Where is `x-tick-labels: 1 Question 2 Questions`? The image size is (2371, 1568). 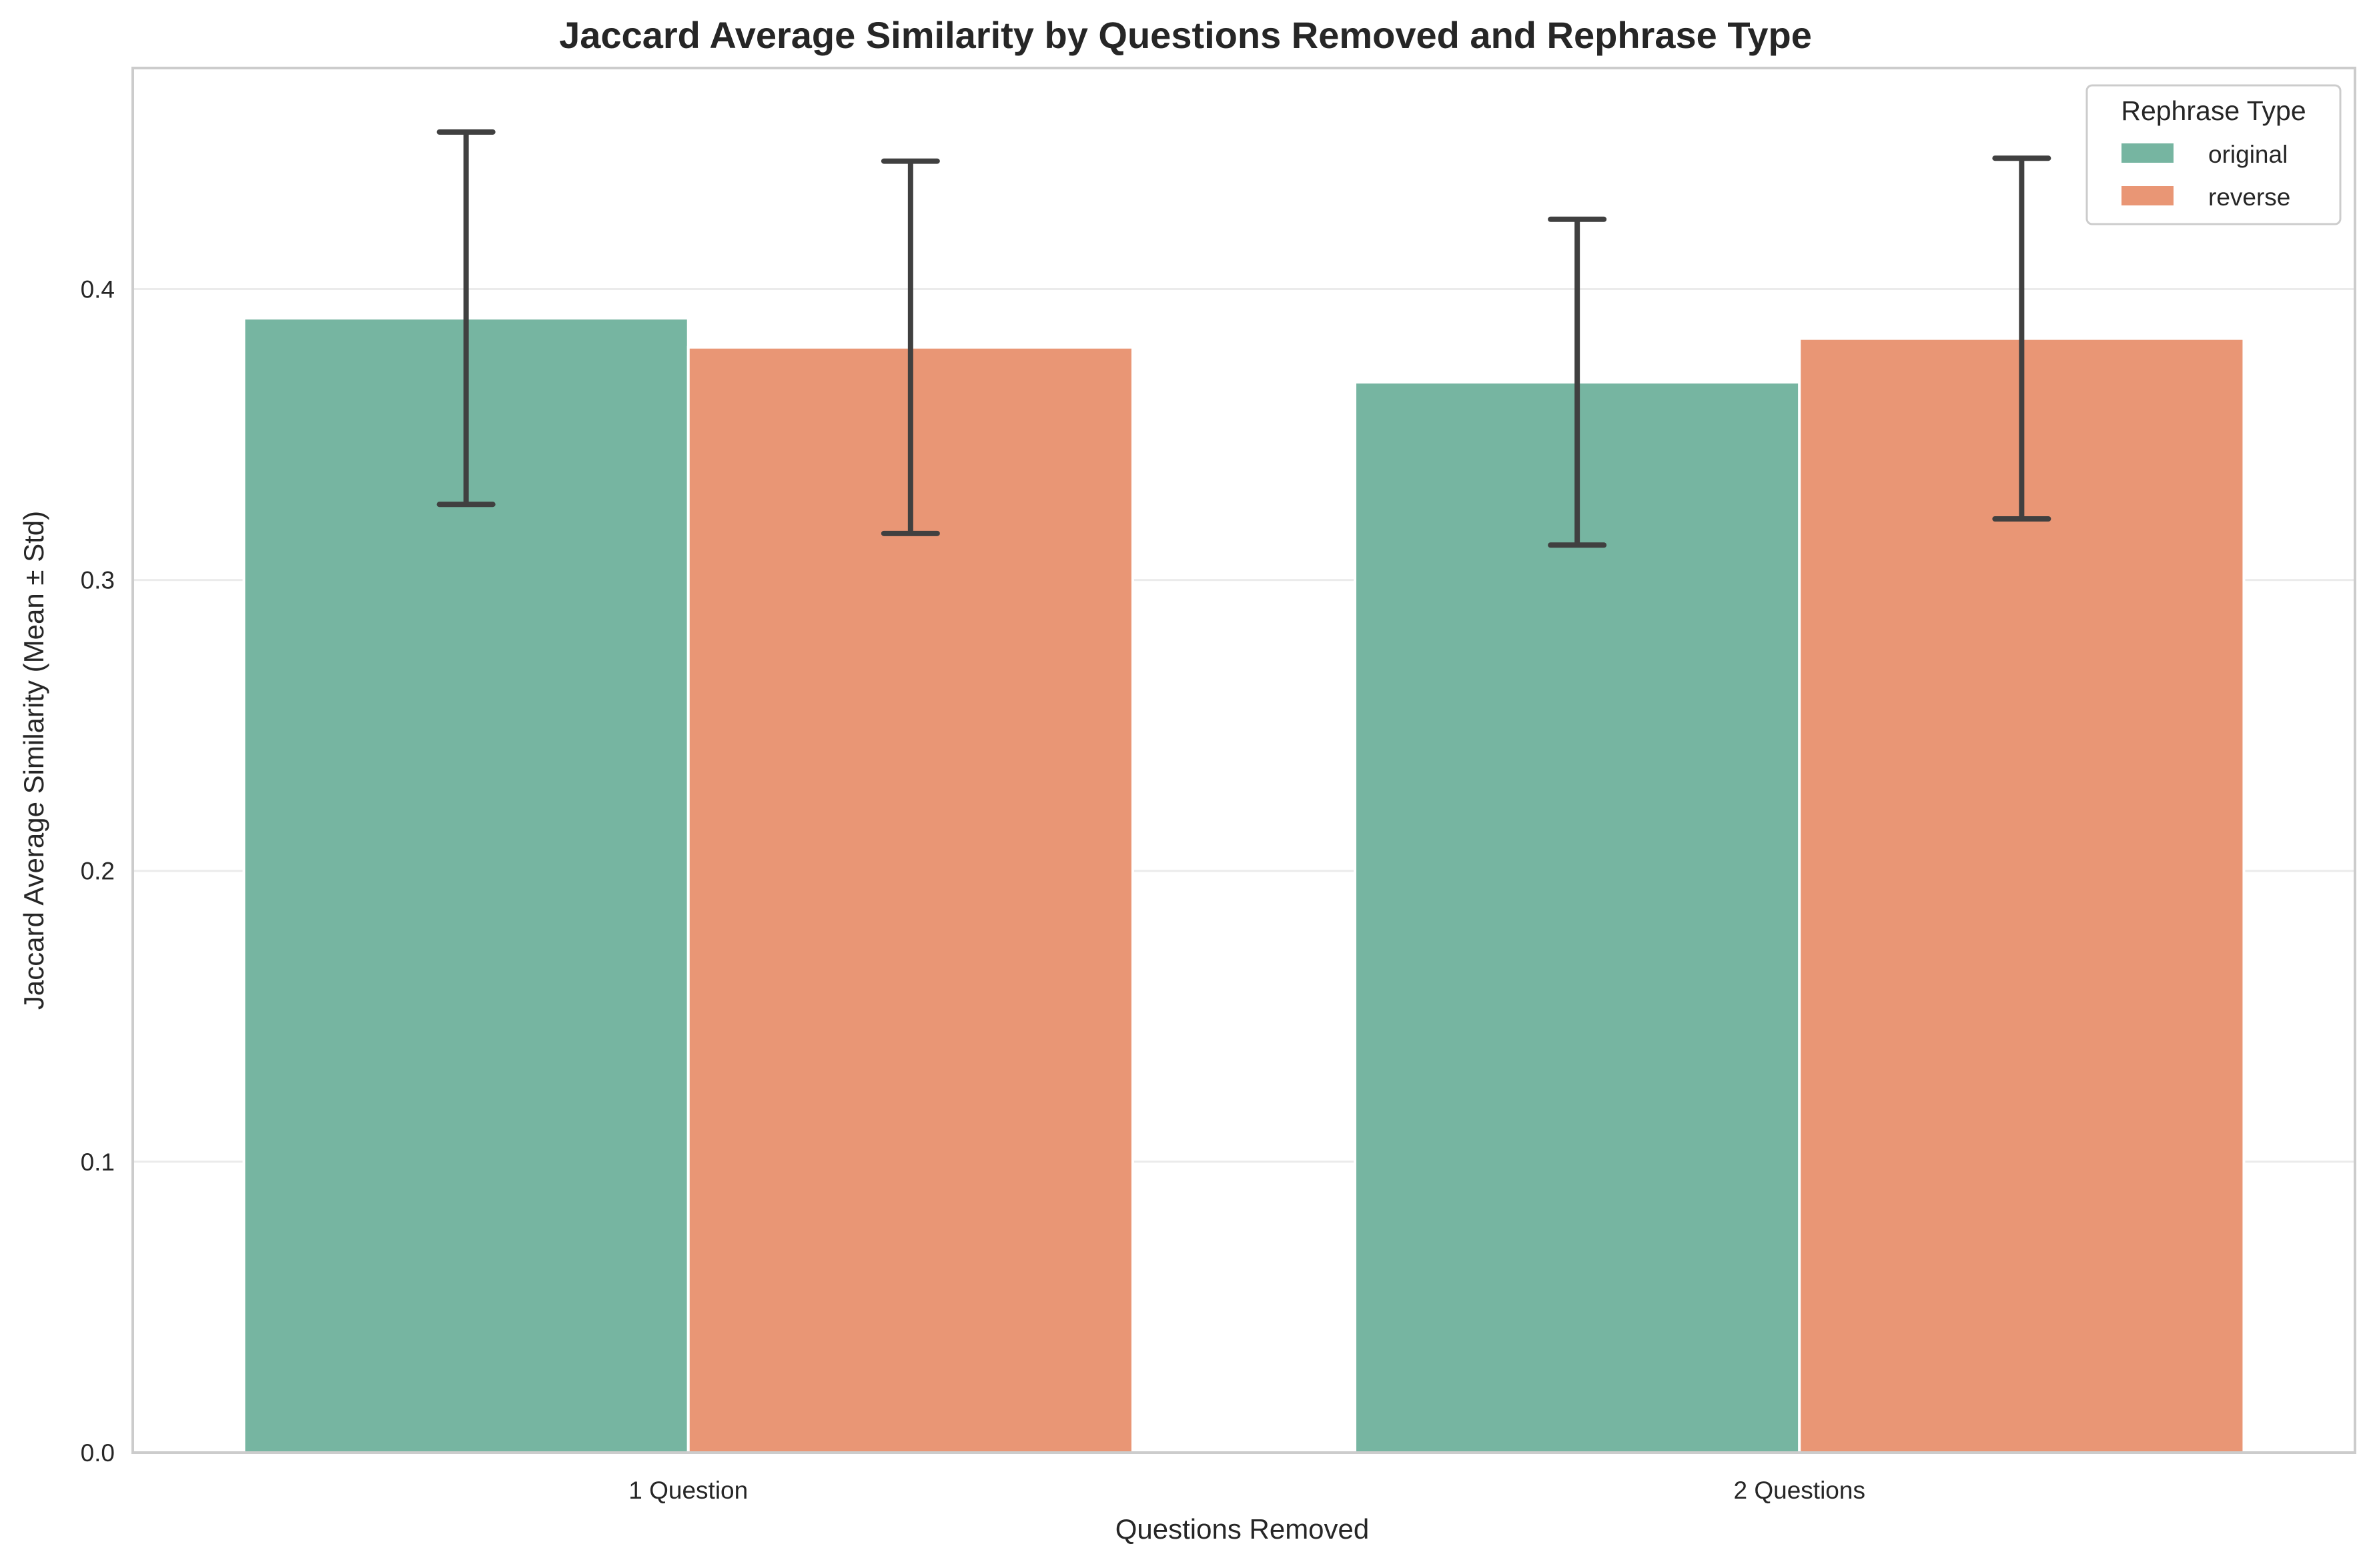 x-tick-labels: 1 Question 2 Questions is located at coordinates (1246, 1490).